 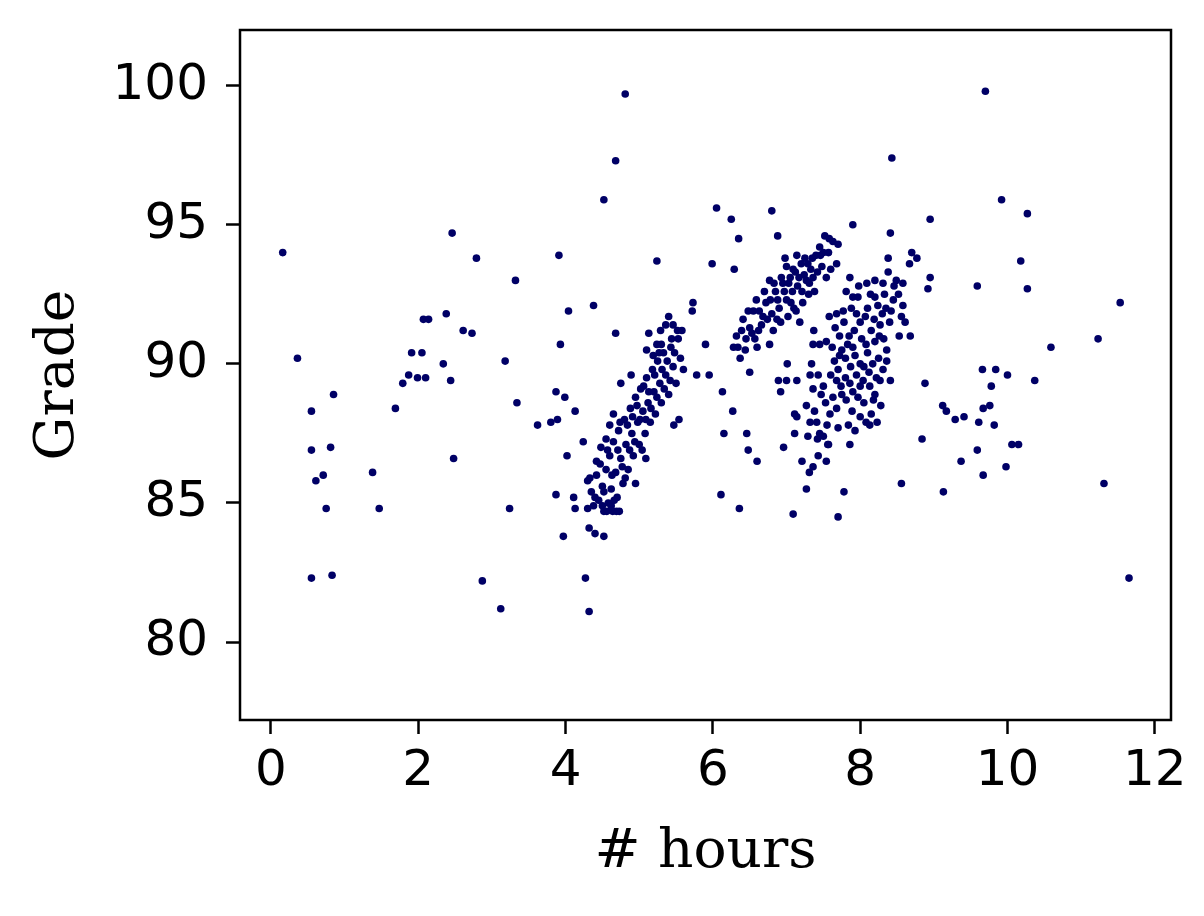 What do you see at coordinates (176, 498) in the screenshot?
I see `y-tick-label: 85` at bounding box center [176, 498].